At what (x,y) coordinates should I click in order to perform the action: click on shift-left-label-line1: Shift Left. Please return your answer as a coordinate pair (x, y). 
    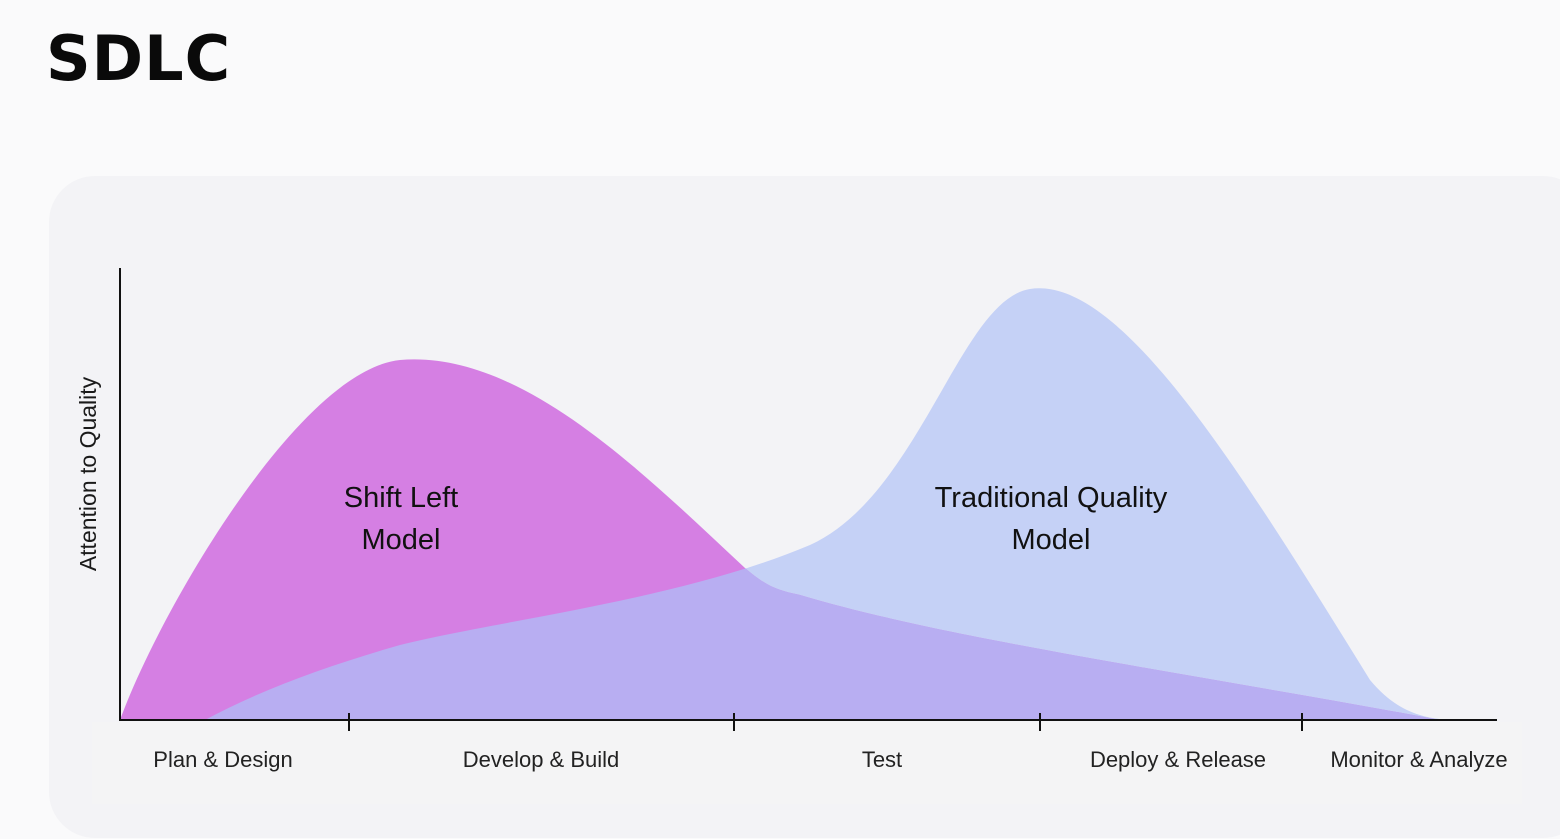
    Looking at the image, I should click on (401, 498).